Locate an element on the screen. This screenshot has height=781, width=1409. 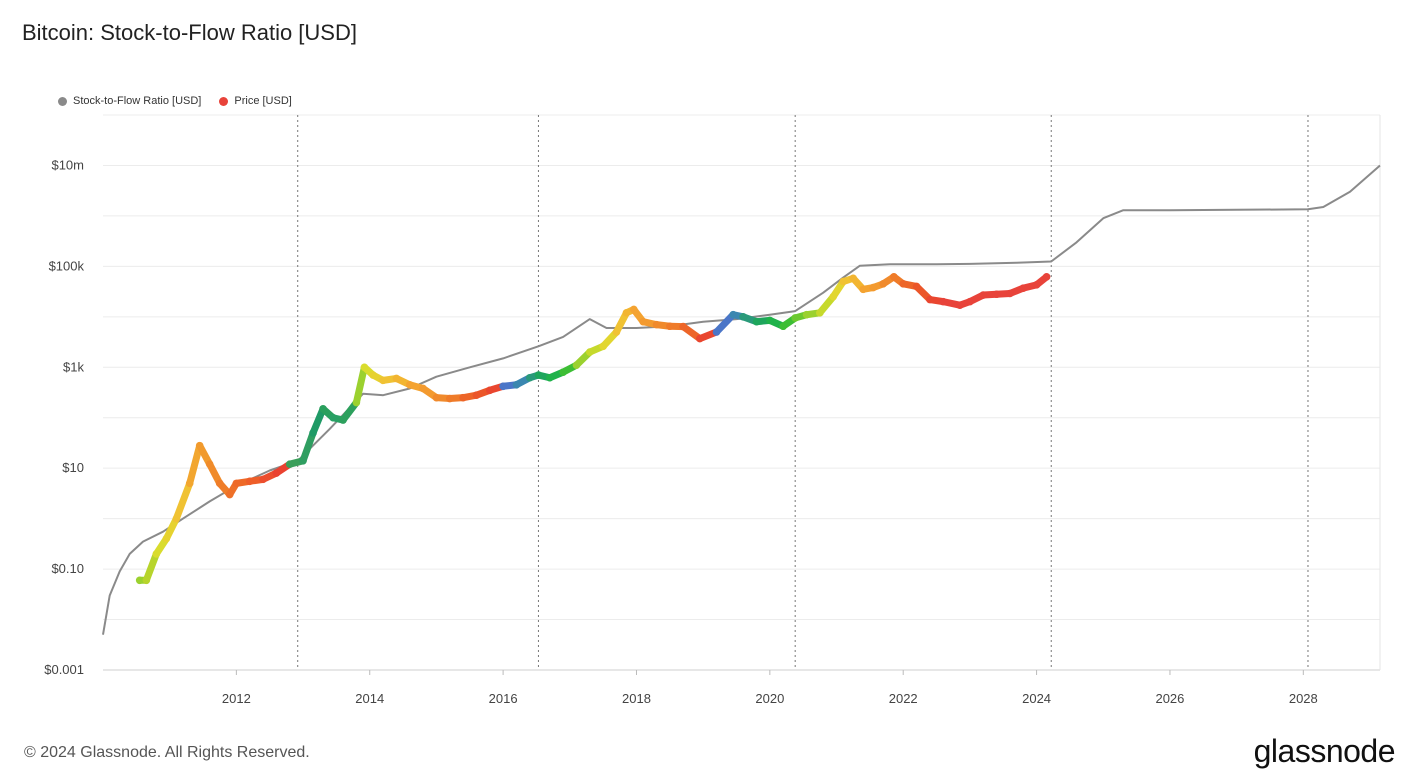
legend-label-price: Price [USD] is located at coordinates (263, 101).